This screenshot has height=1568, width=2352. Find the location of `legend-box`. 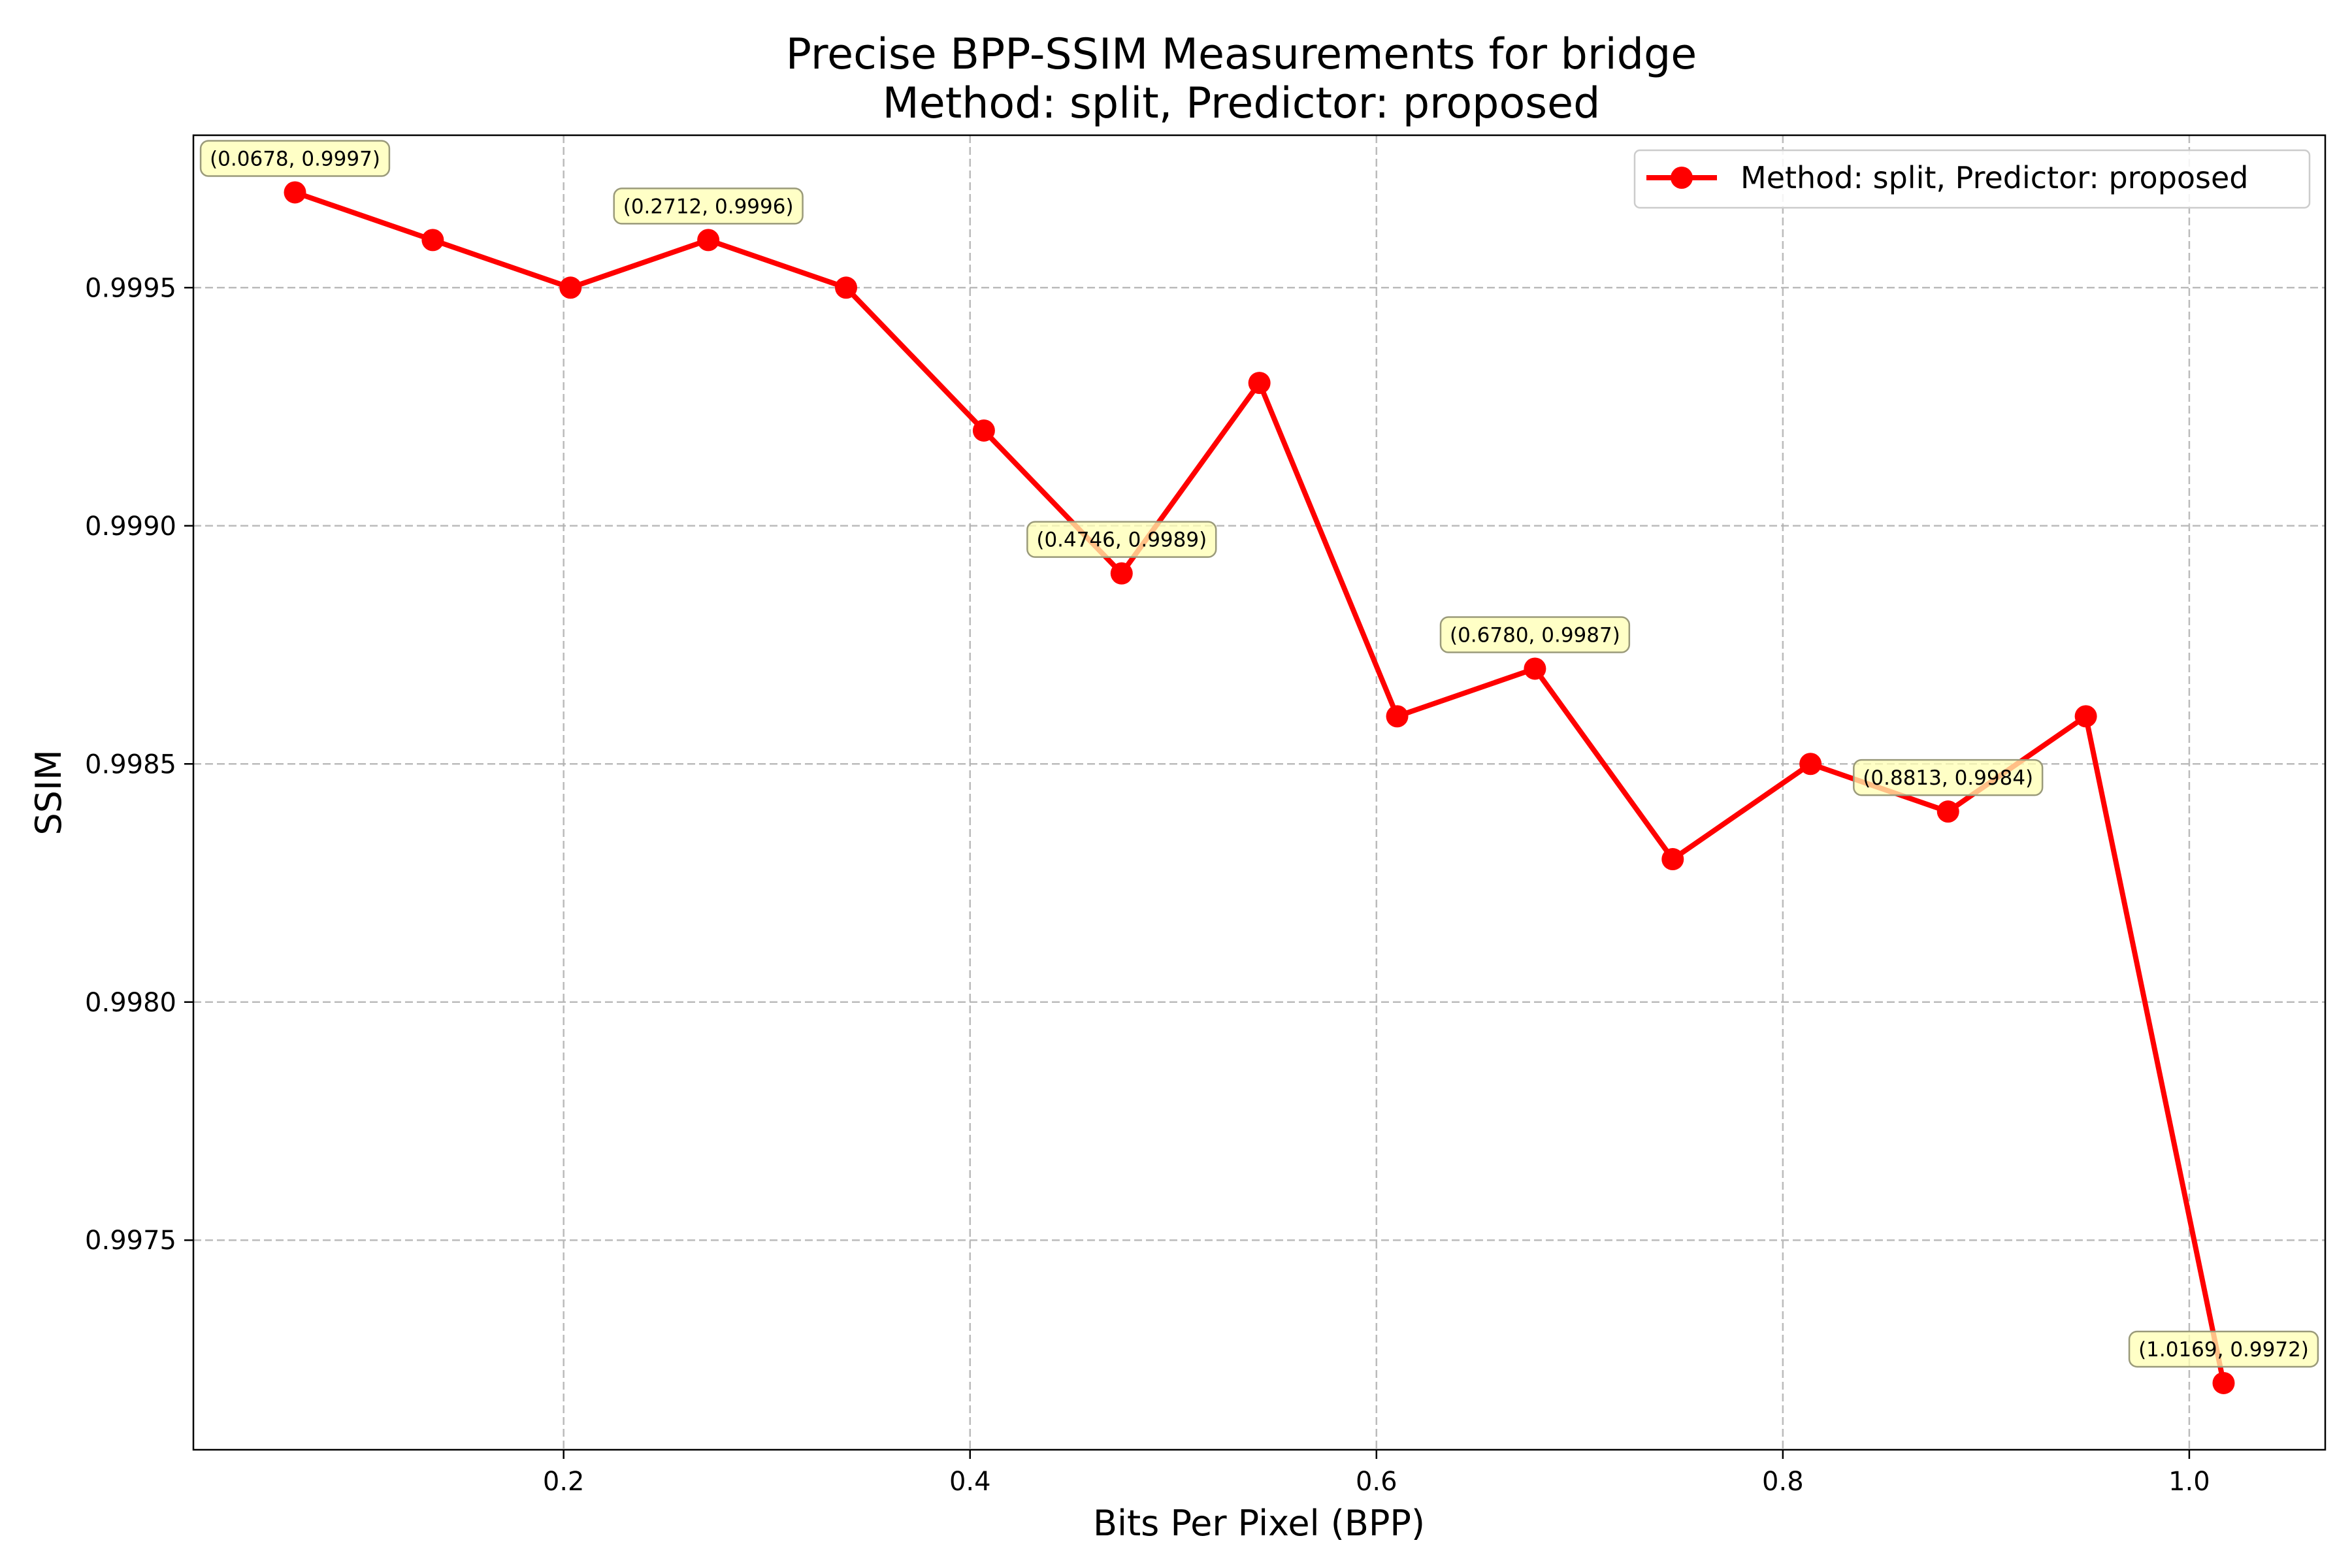

legend-box is located at coordinates (1972, 179).